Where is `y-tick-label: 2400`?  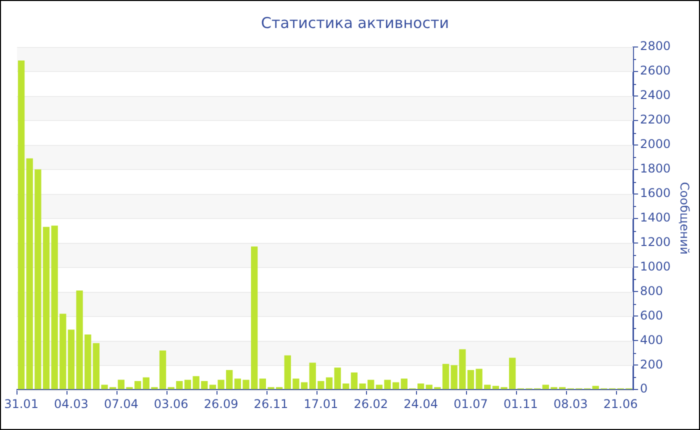
y-tick-label: 2400 is located at coordinates (655, 95).